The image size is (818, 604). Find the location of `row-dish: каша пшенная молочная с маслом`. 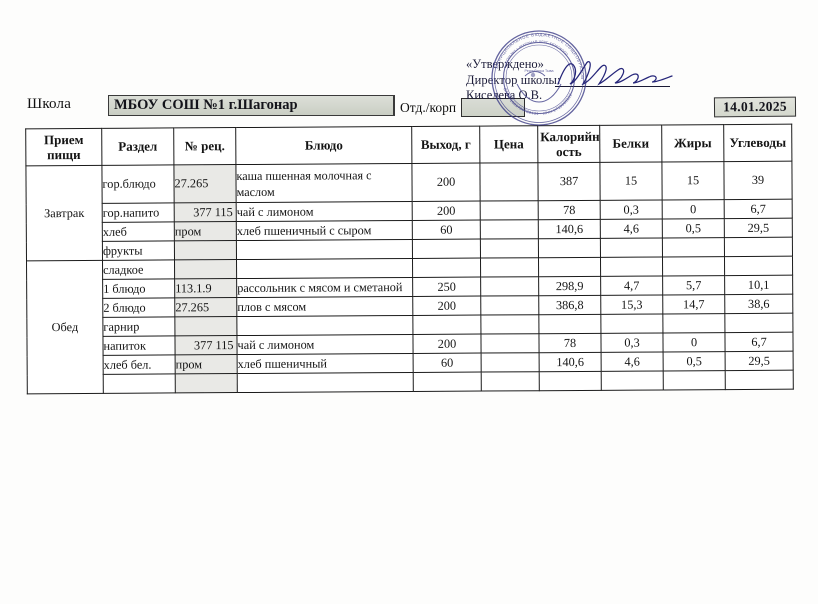

row-dish: каша пшенная молочная с маслом is located at coordinates (324, 183).